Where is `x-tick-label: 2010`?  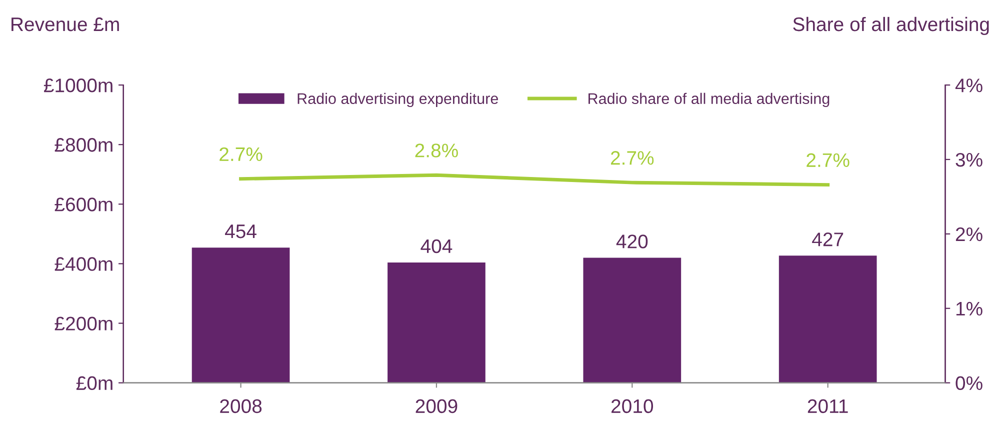
x-tick-label: 2010 is located at coordinates (633, 406).